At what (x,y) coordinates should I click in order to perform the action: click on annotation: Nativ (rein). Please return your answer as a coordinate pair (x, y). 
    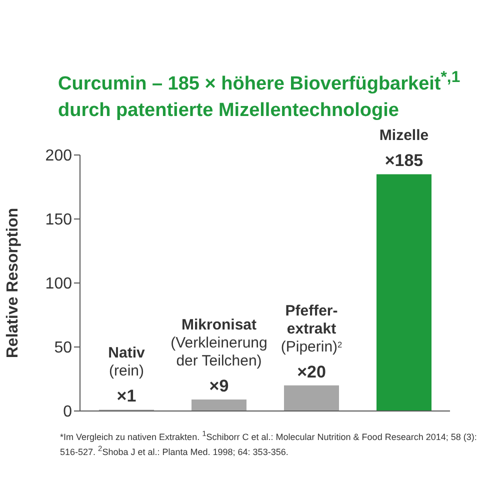
    Looking at the image, I should click on (127, 362).